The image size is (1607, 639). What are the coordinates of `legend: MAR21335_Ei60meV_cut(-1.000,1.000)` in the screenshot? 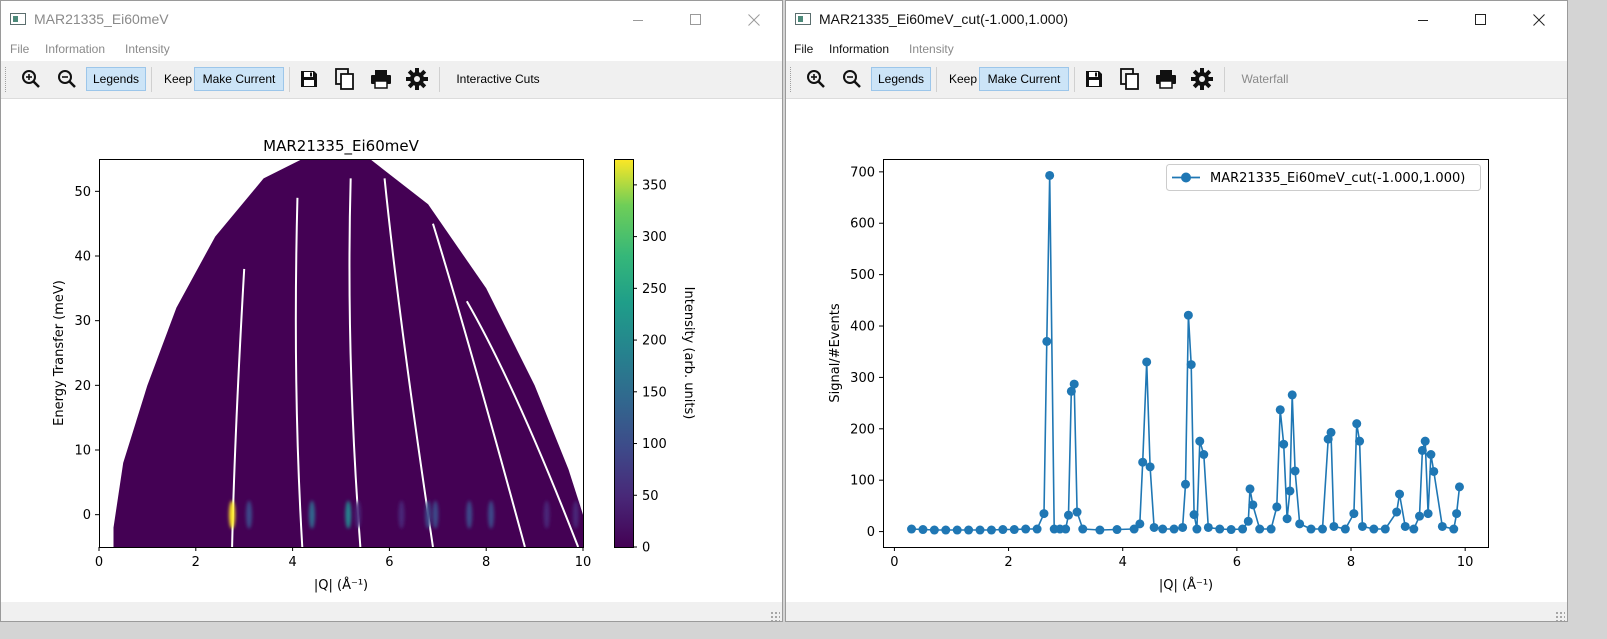 It's located at (1323, 177).